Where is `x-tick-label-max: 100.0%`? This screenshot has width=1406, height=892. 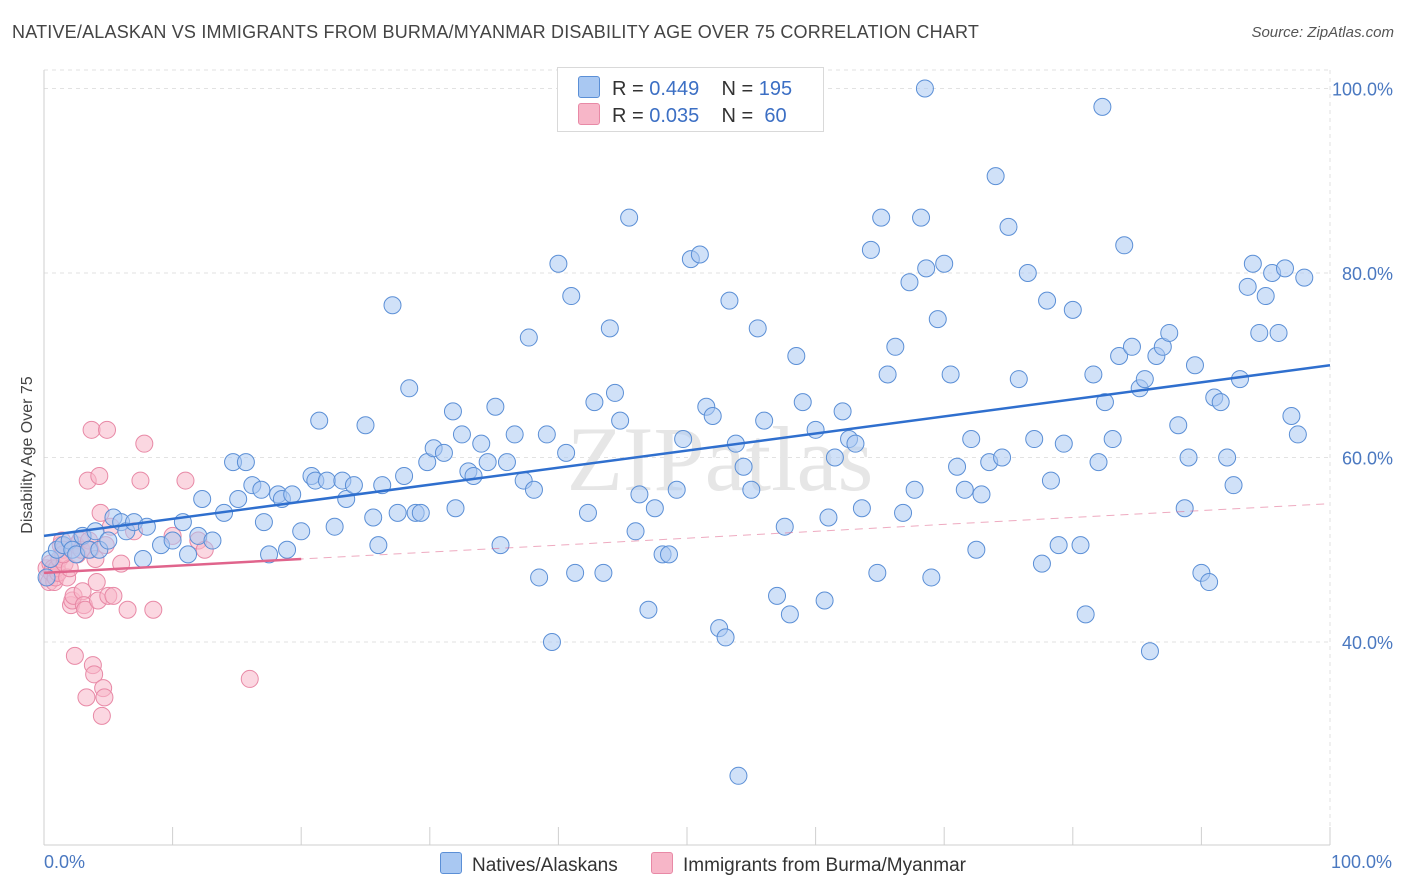
x-tick-label-max: 100.0% is located at coordinates (1361, 862).